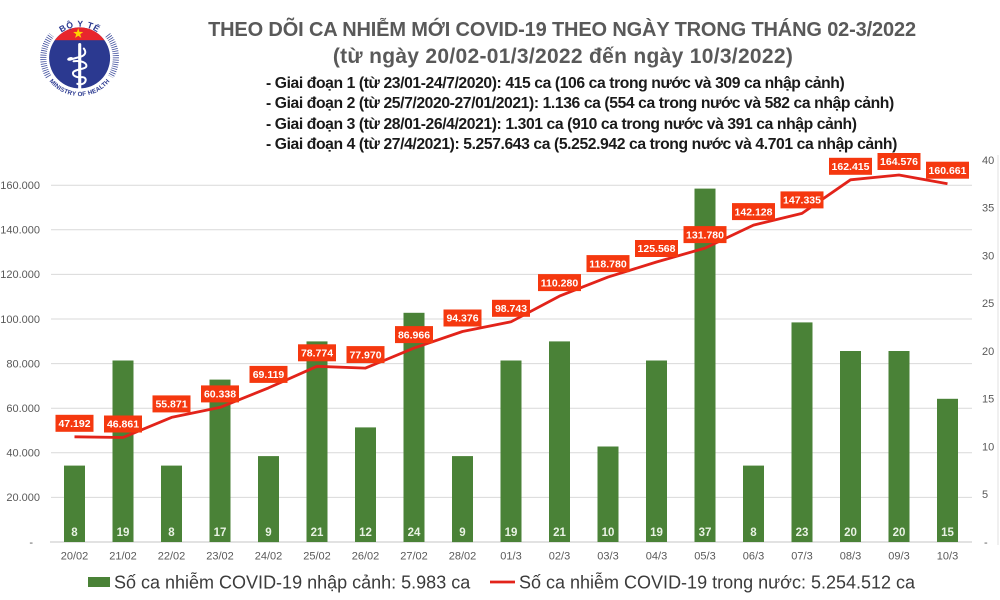 Image resolution: width=1000 pixels, height=600 pixels. Describe the element at coordinates (20, 320) in the screenshot. I see `svg-text: 100.000` at that location.